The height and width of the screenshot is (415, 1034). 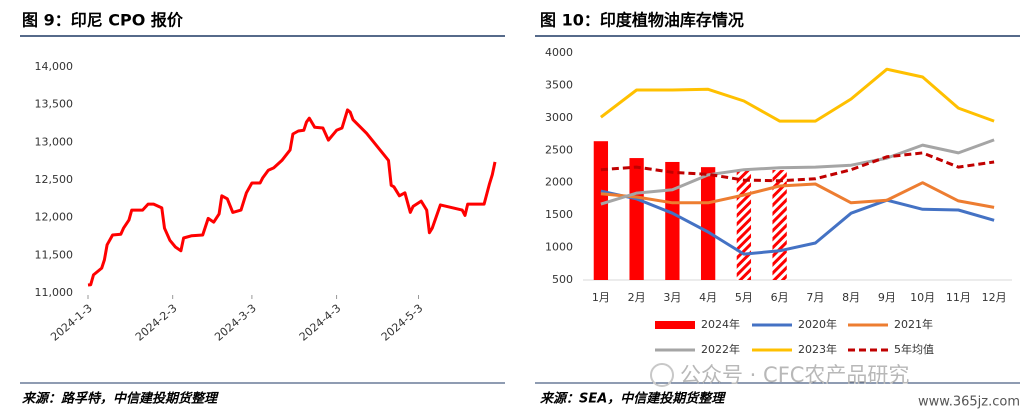 What do you see at coordinates (402, 323) in the screenshot?
I see `x-tick-label: 2024-5-3` at bounding box center [402, 323].